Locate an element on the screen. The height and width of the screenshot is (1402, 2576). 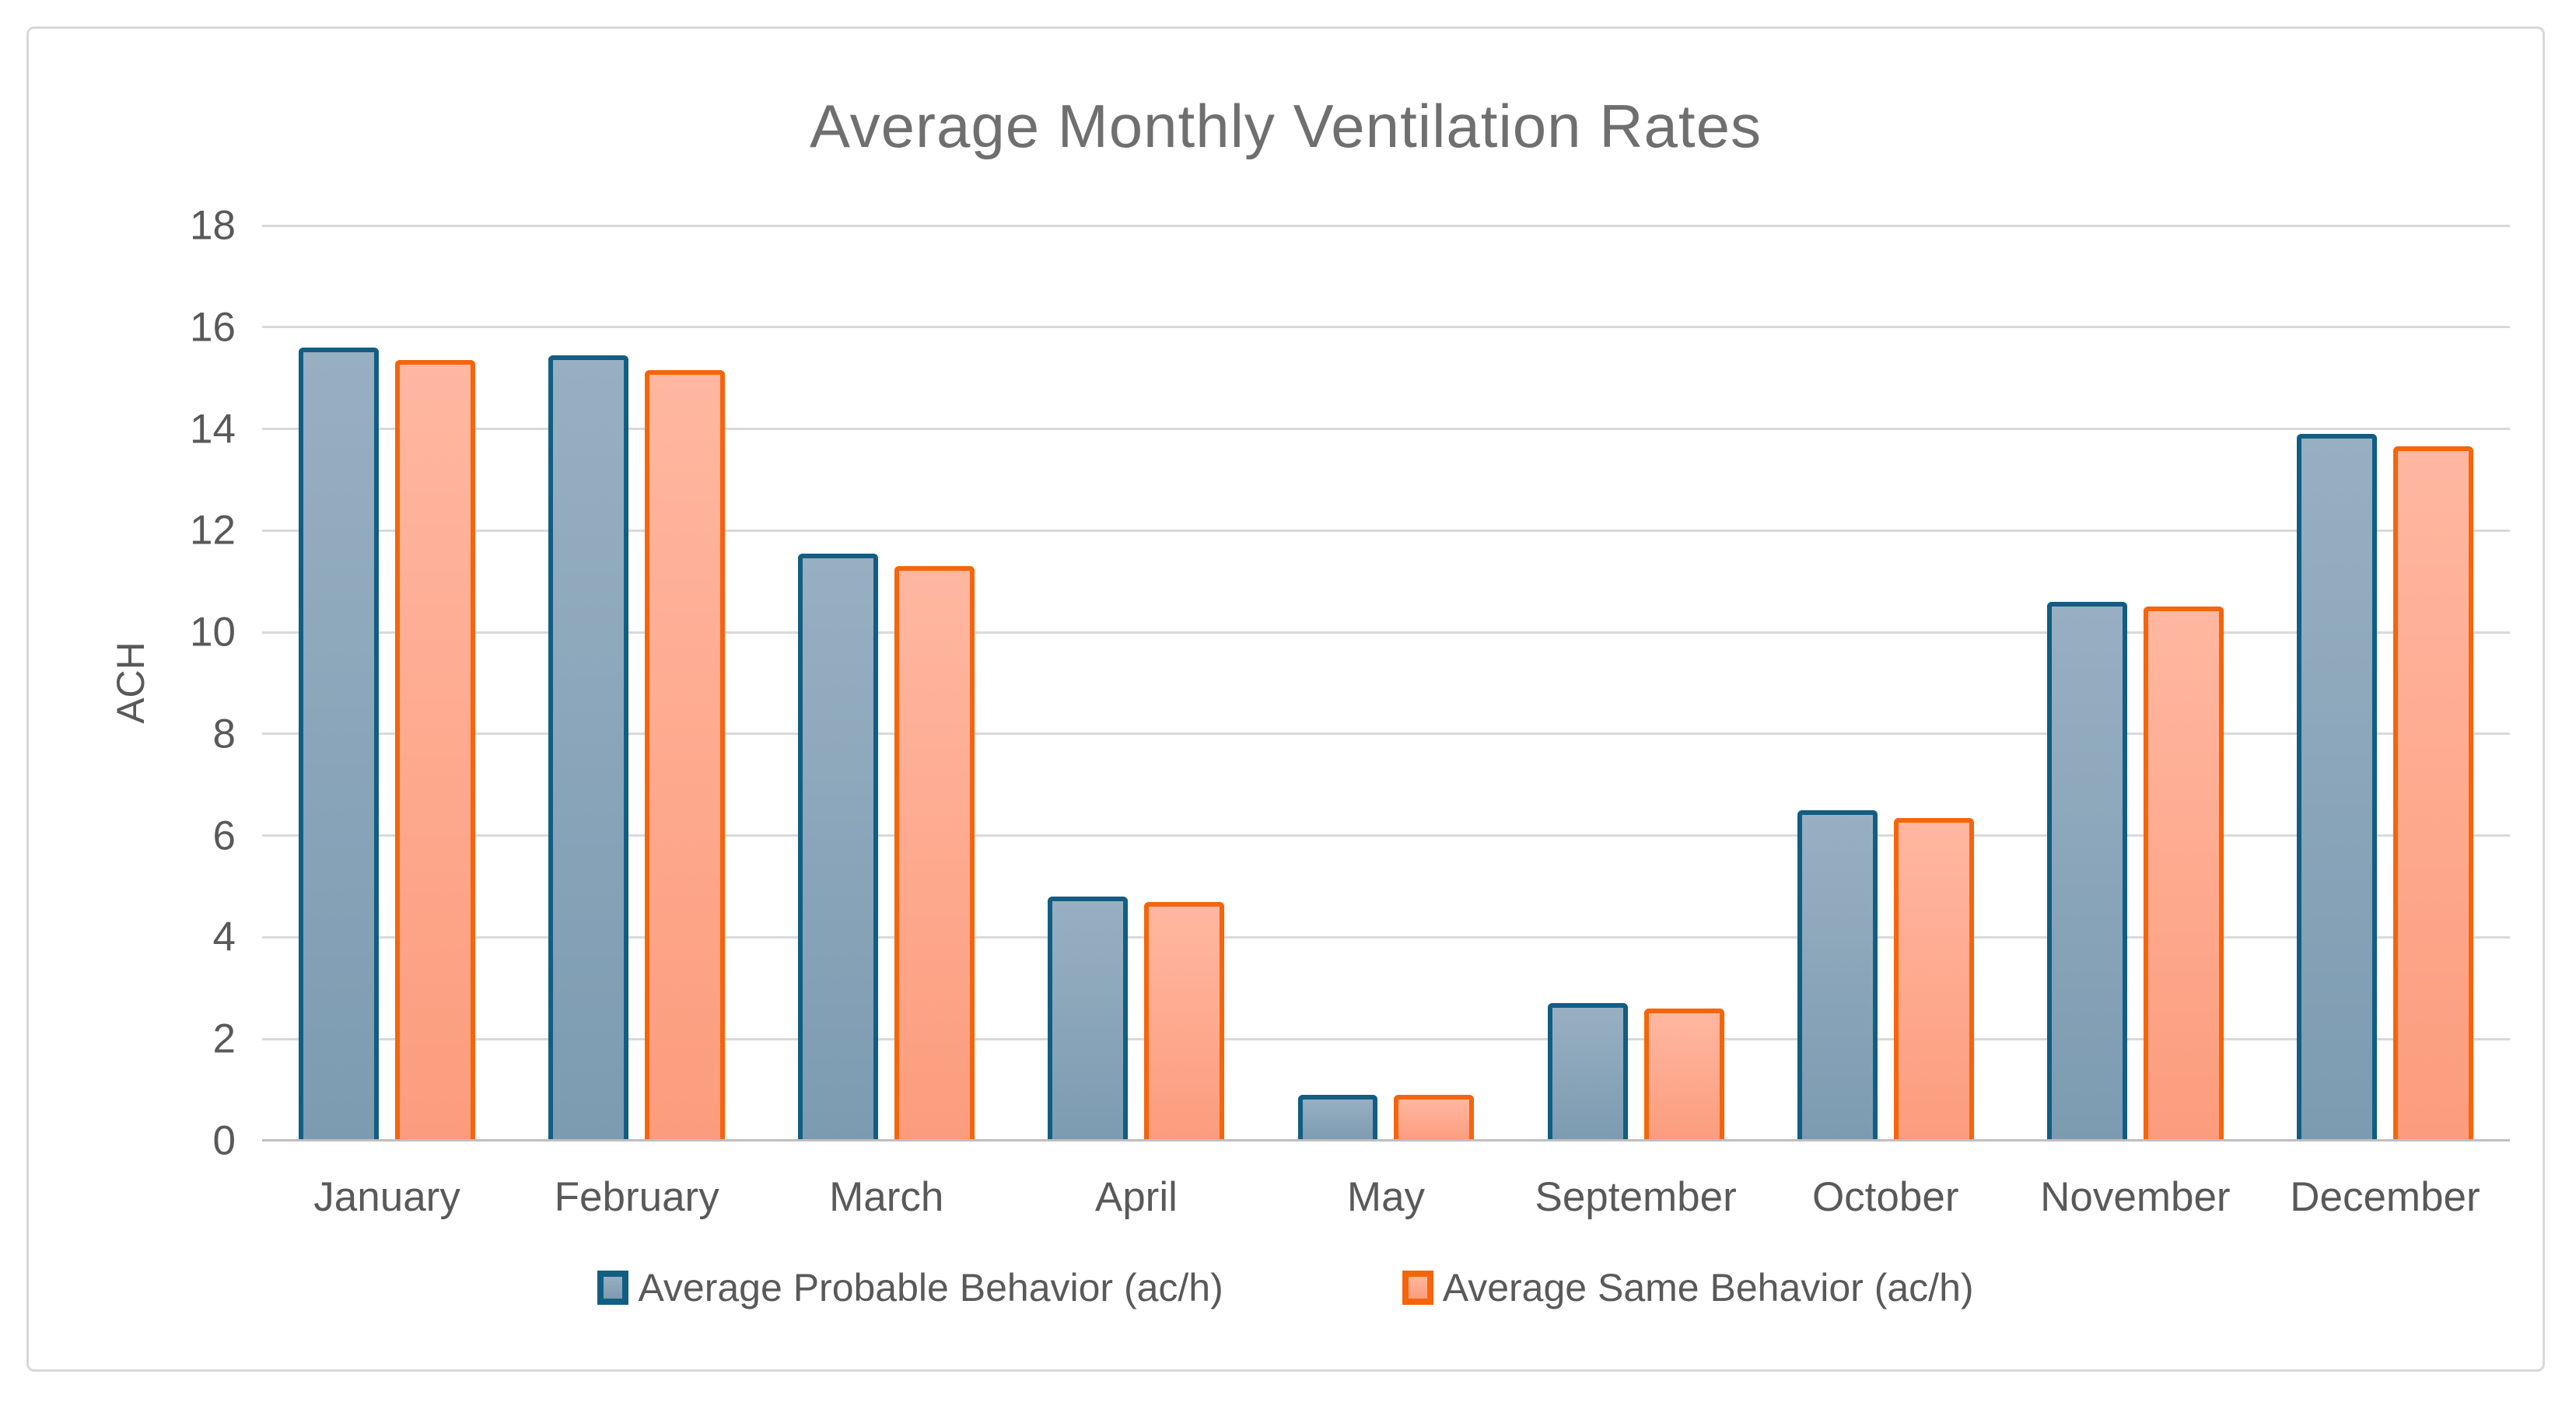
y-tick-12: 12 is located at coordinates (213, 530).